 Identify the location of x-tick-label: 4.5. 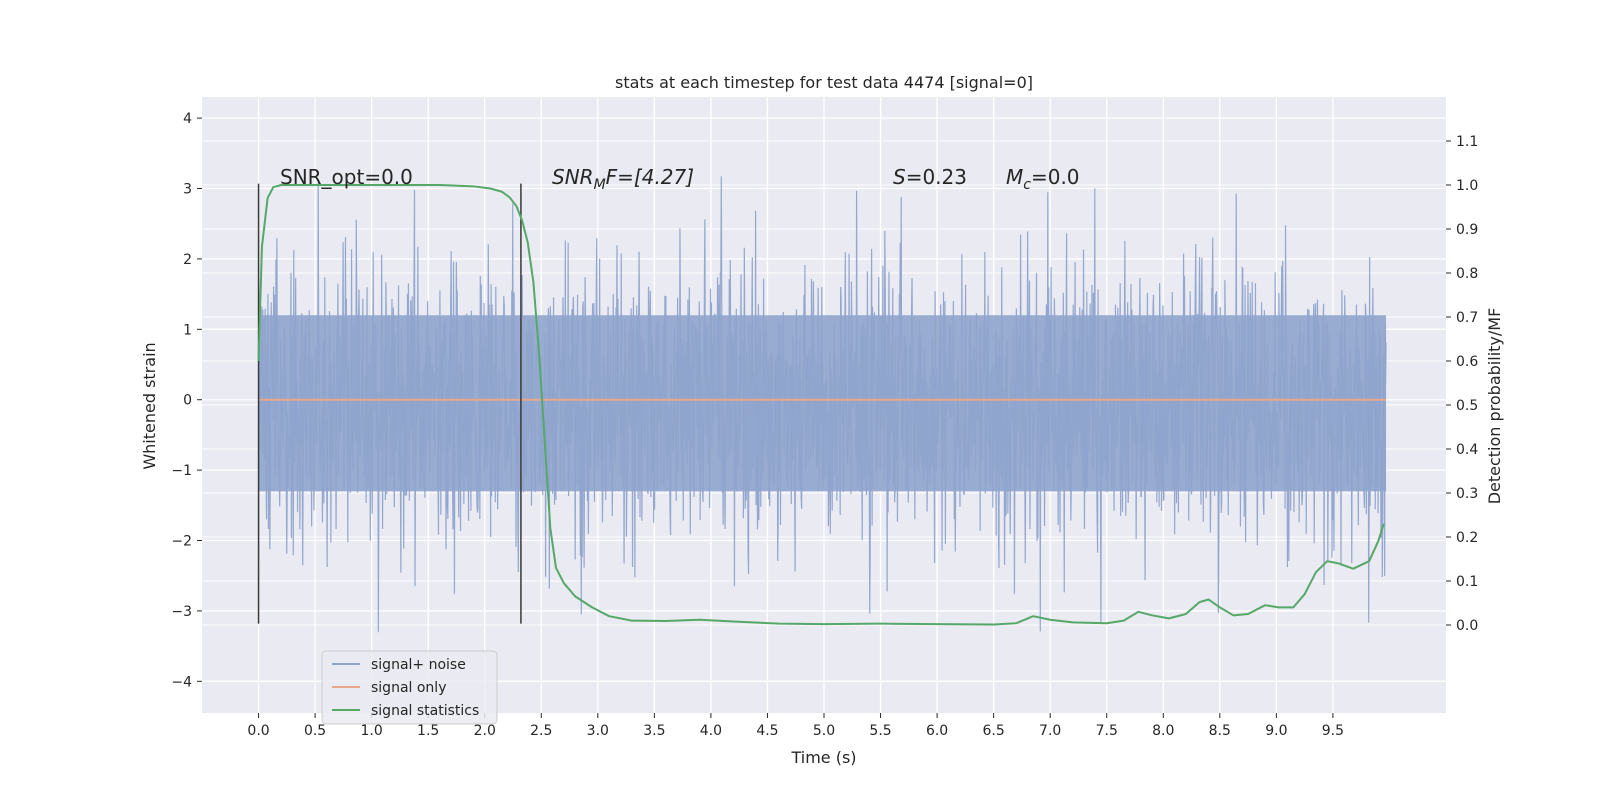
(767, 731).